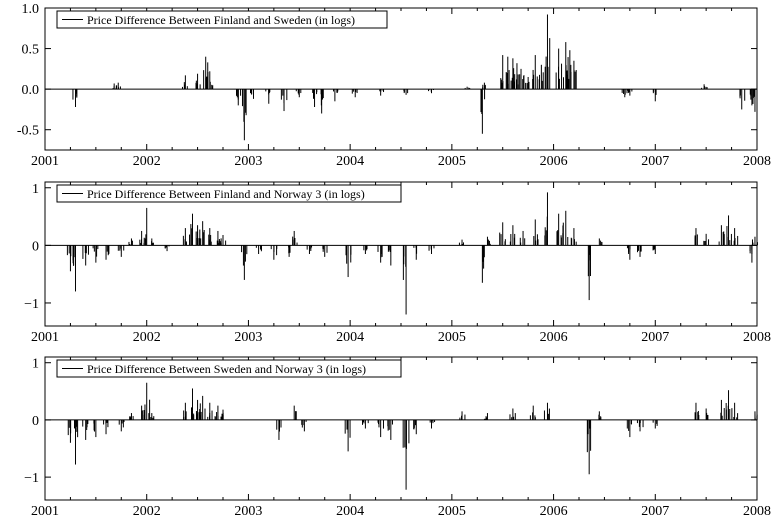  I want to click on y-tick-label: 0.5, so click(31, 50).